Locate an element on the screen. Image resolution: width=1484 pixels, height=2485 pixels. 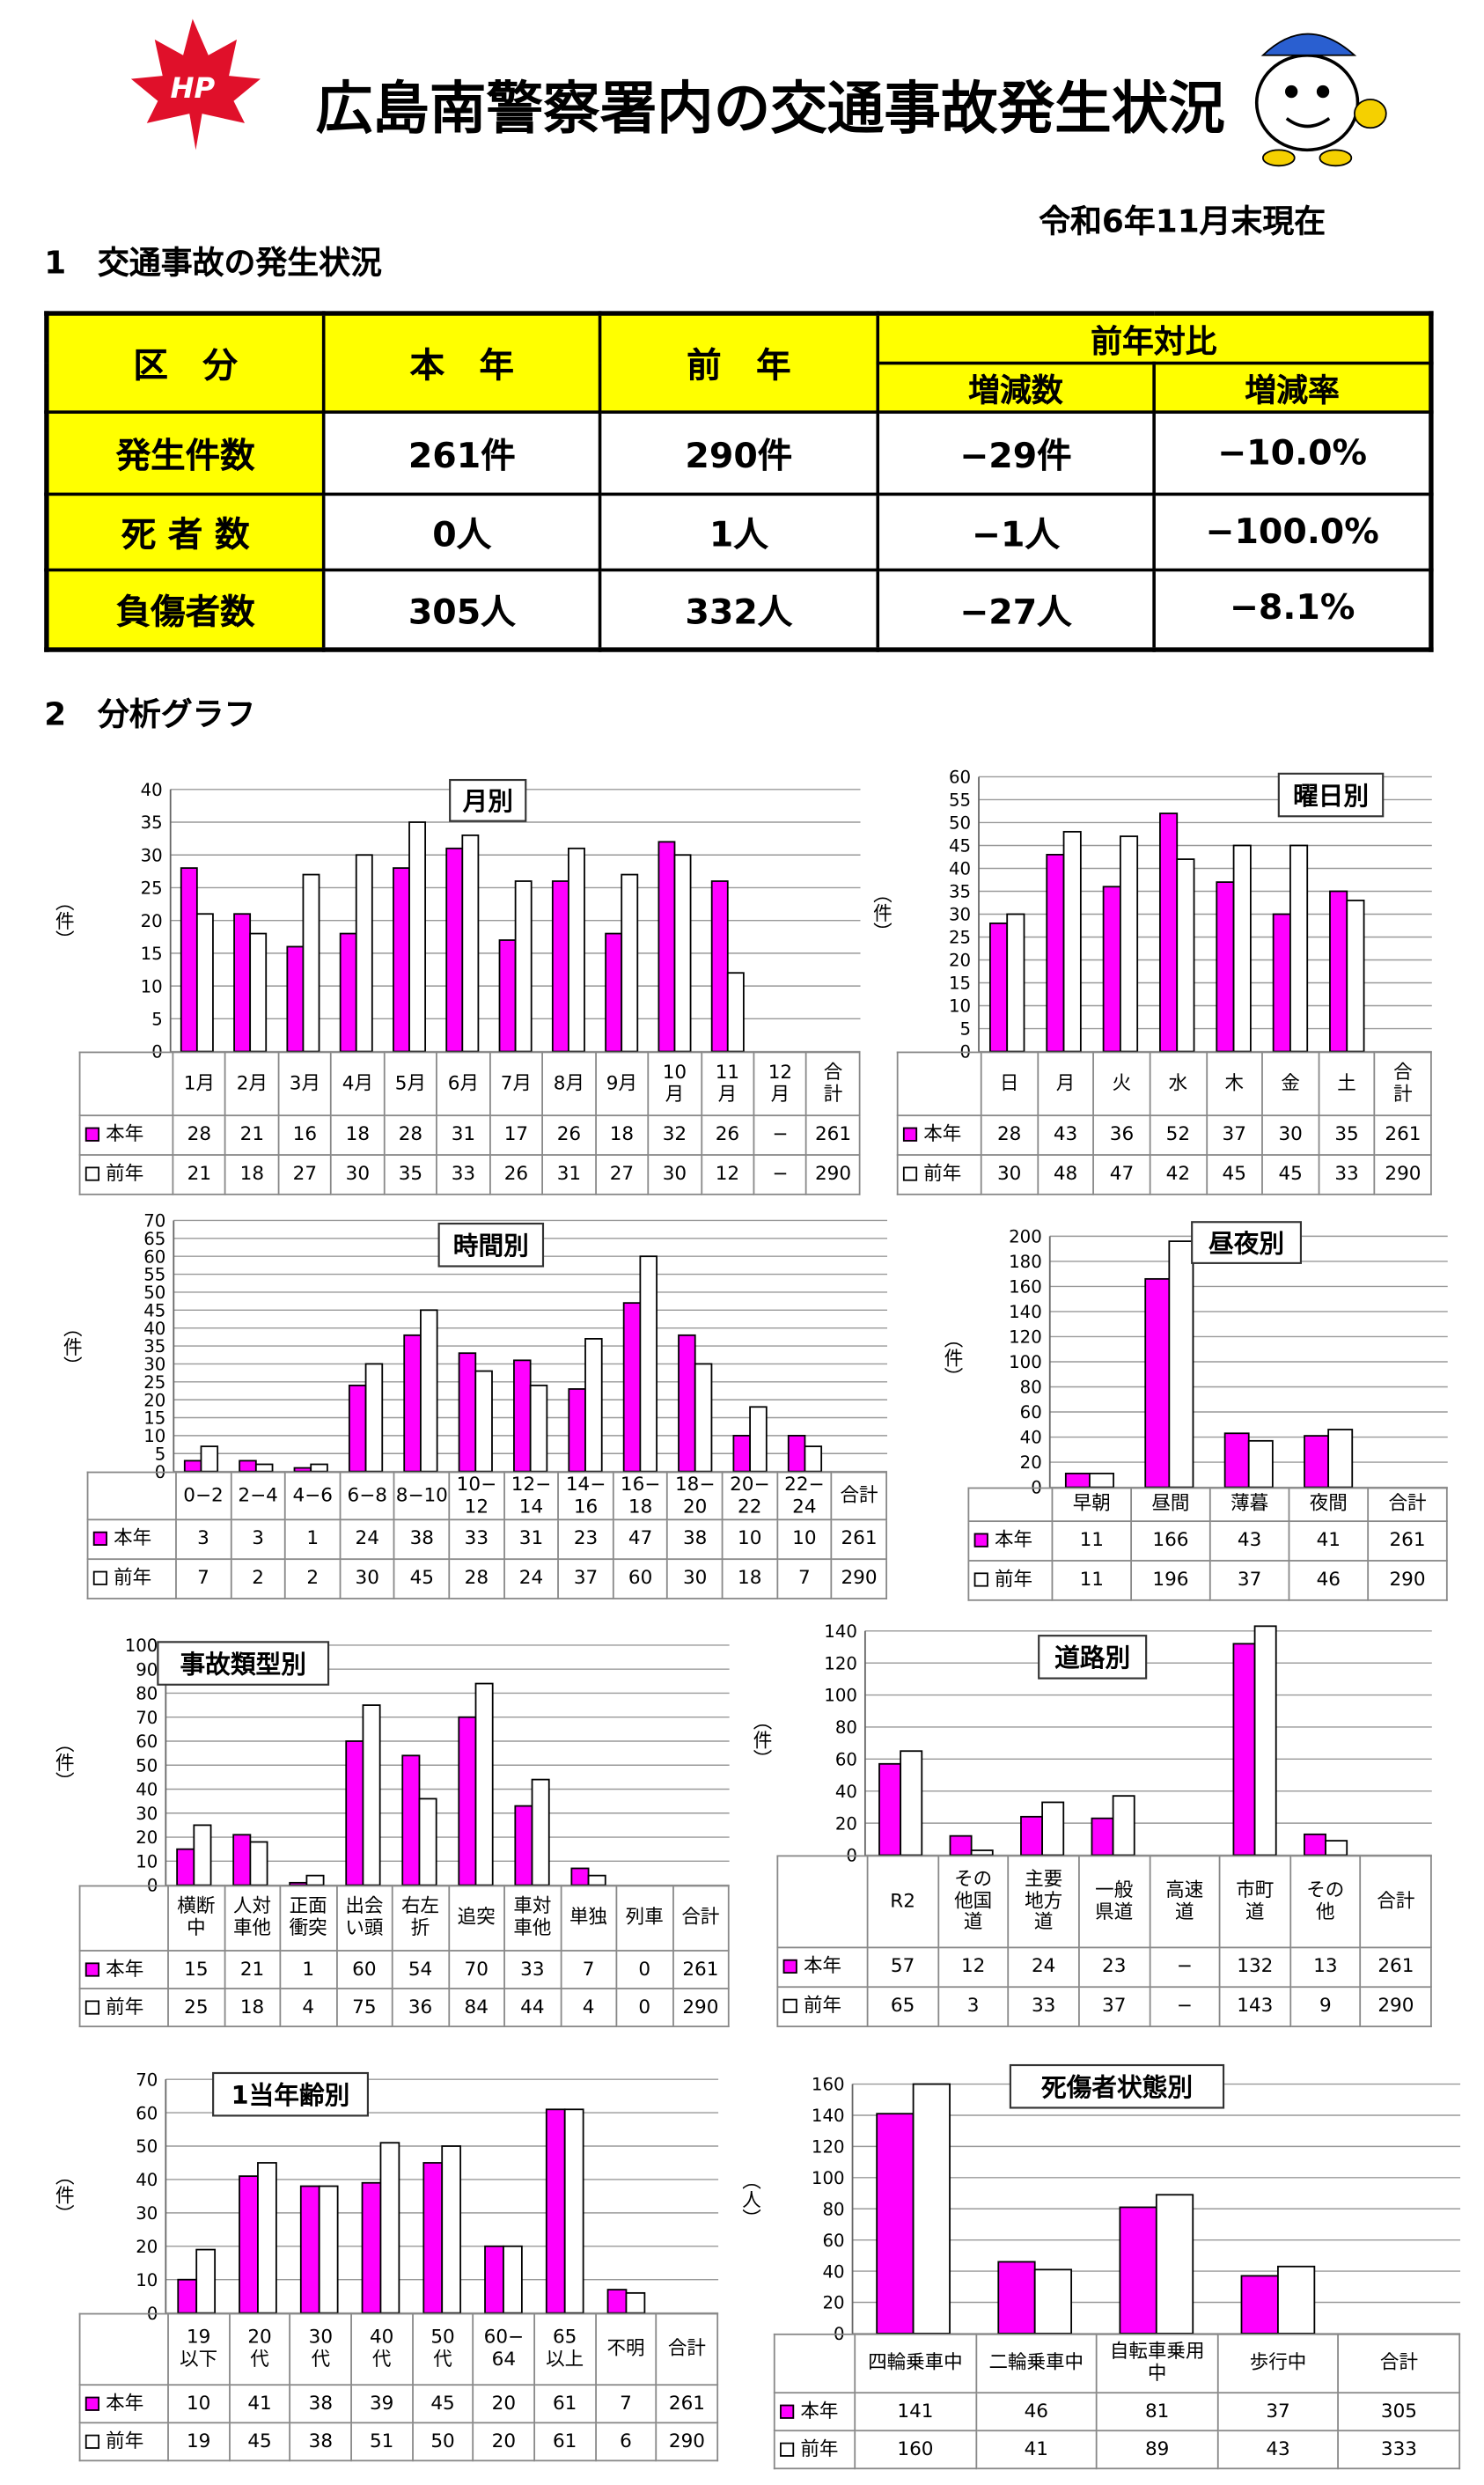
value-cell: 38 is located at coordinates (320, 2442).